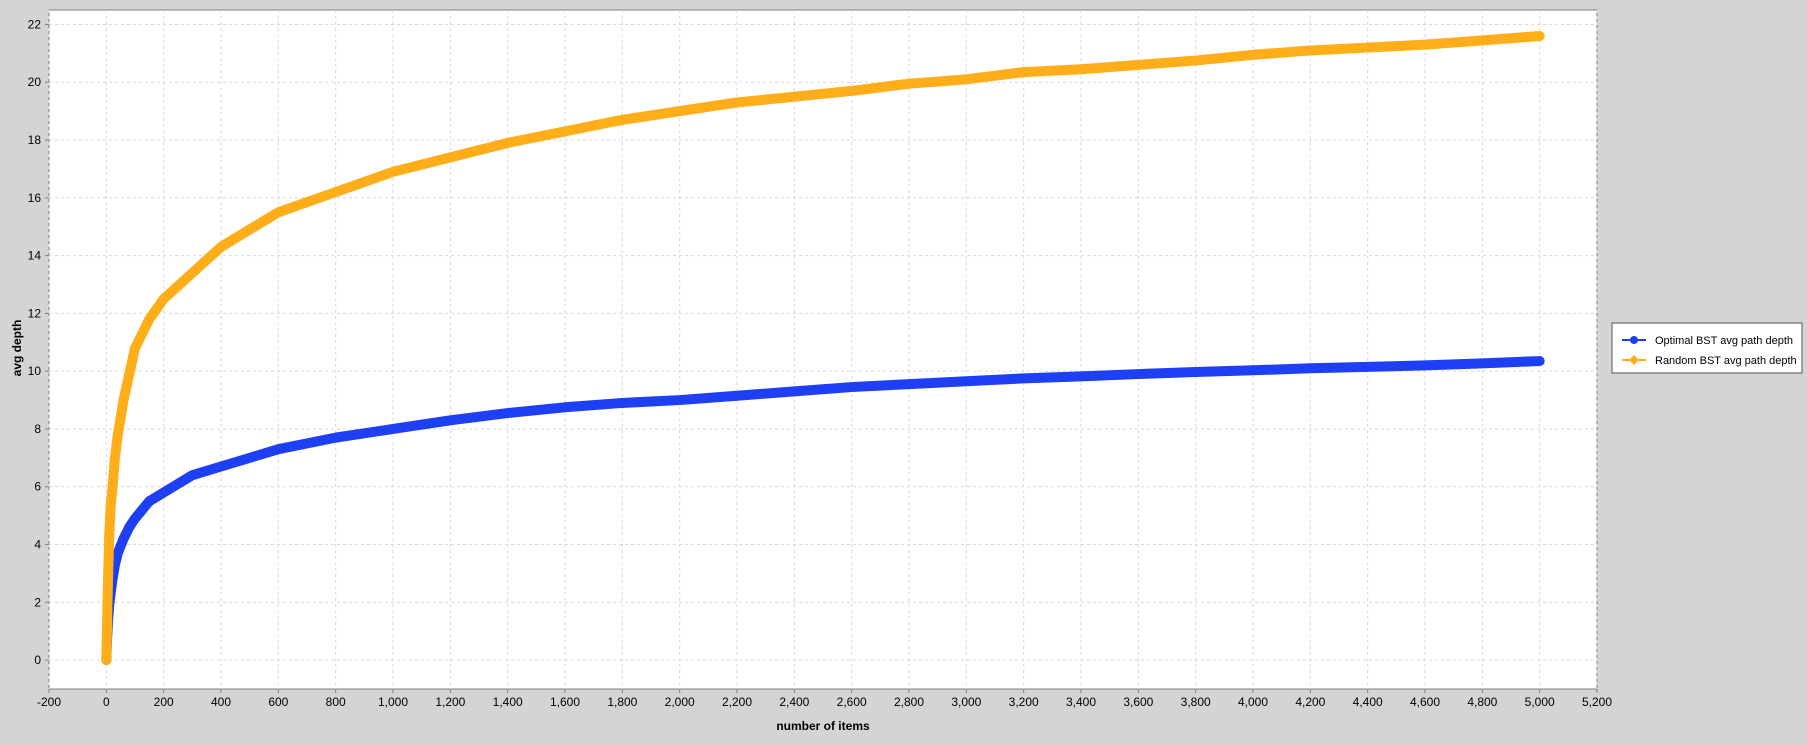 The height and width of the screenshot is (745, 1807). Describe the element at coordinates (17, 348) in the screenshot. I see `y-axis-label: avg depth` at that location.